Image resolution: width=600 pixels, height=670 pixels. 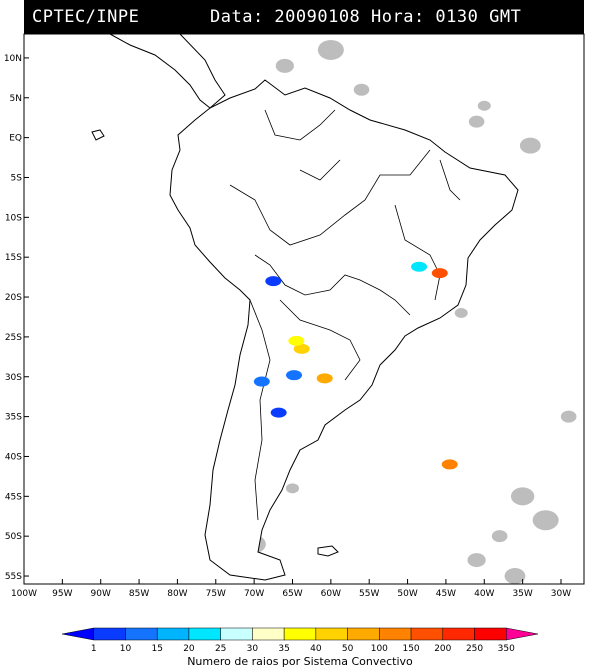 What do you see at coordinates (369, 594) in the screenshot?
I see `lon-tick-label: 55W` at bounding box center [369, 594].